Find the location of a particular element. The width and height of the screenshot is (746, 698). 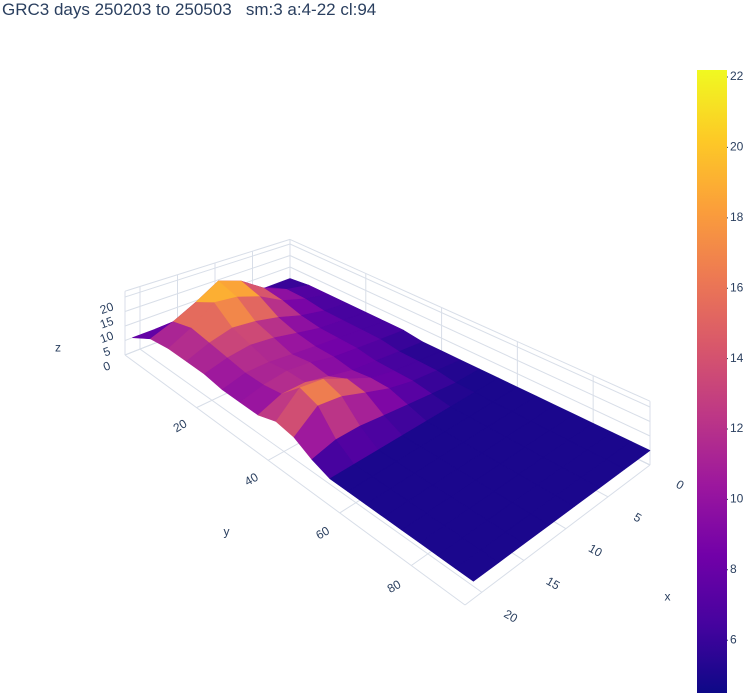

z-tick-label: 5 is located at coordinates (106, 352).